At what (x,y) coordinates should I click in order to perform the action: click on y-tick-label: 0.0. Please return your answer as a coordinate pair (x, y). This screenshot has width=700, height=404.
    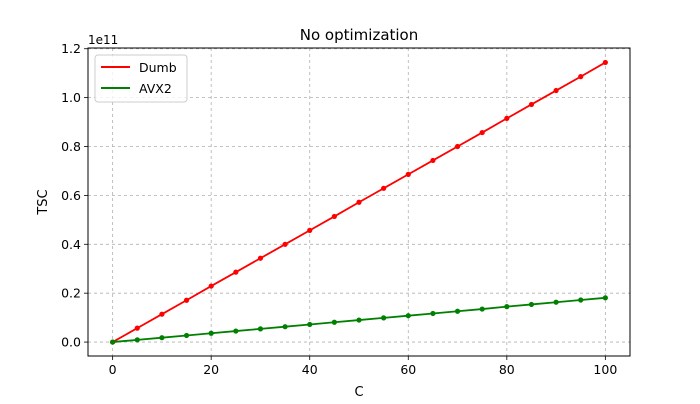
    Looking at the image, I should click on (71, 342).